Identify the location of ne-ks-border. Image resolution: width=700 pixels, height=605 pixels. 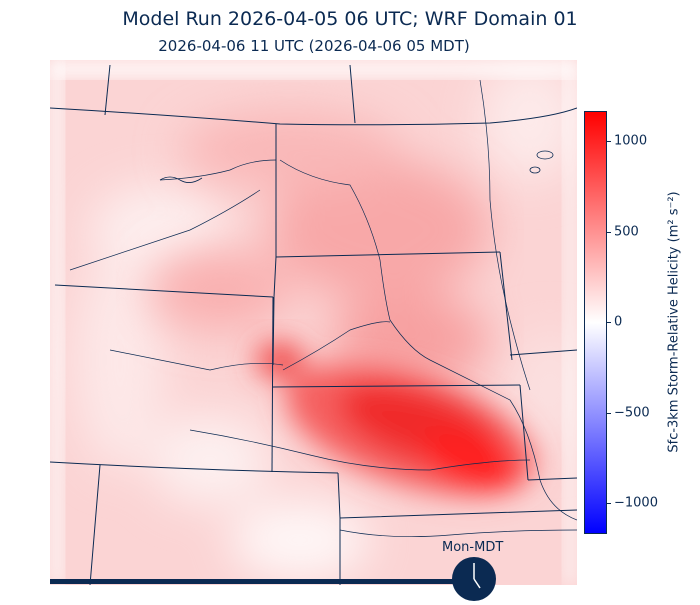
(396, 386).